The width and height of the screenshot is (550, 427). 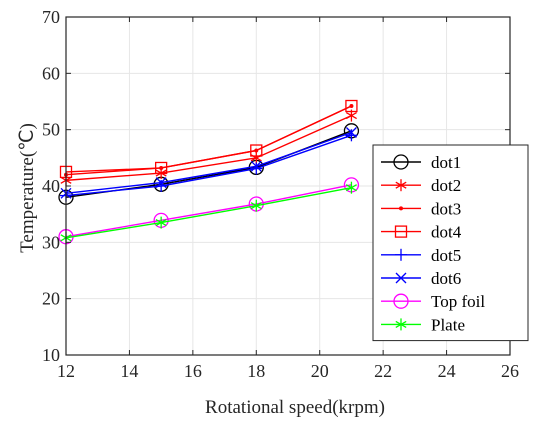 I want to click on x-axis-label: Rotational speed(krpm), so click(x=295, y=407).